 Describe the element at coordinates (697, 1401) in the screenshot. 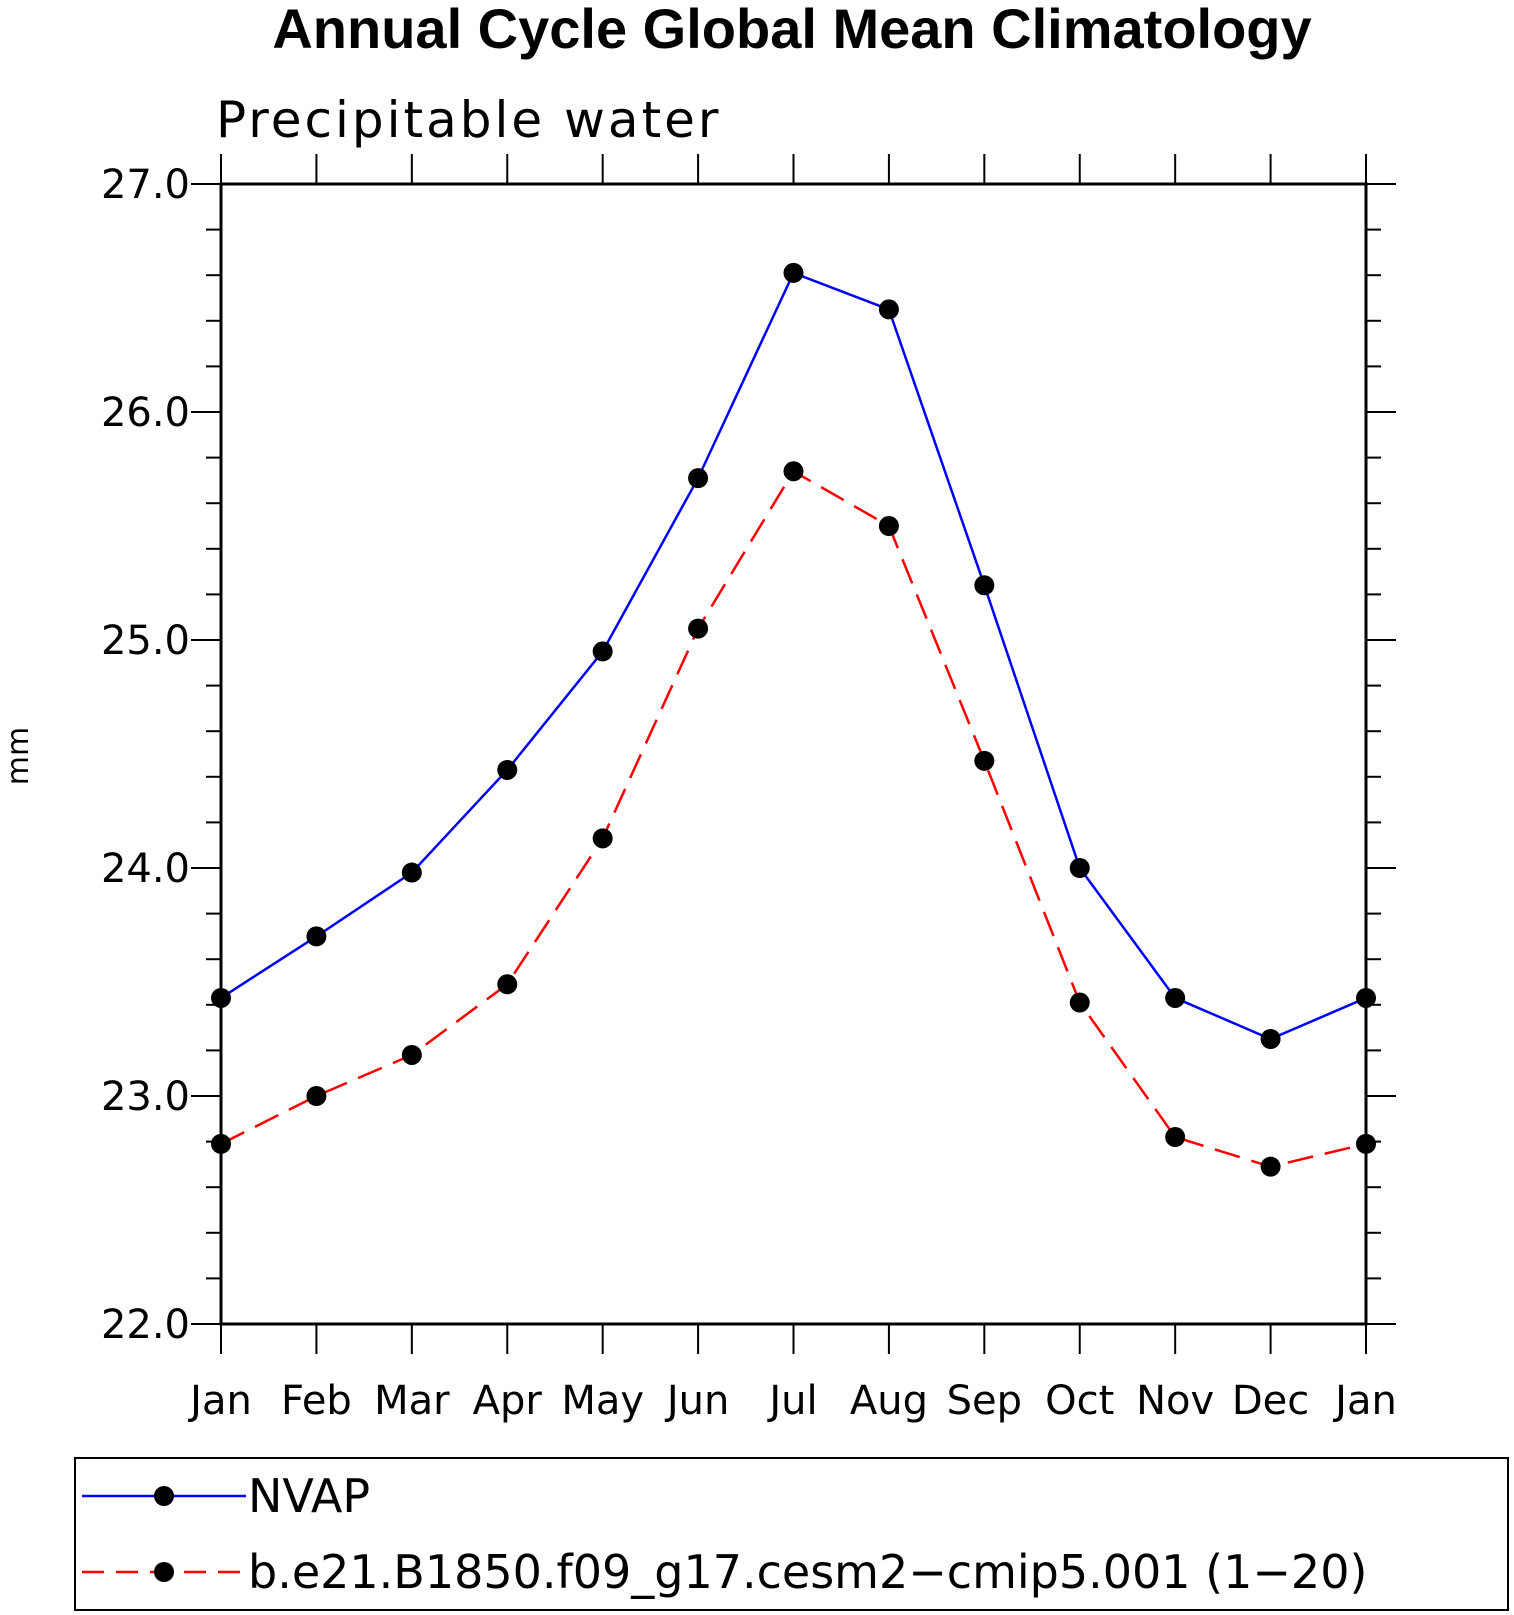

I see `x-tick-label: Jun` at that location.